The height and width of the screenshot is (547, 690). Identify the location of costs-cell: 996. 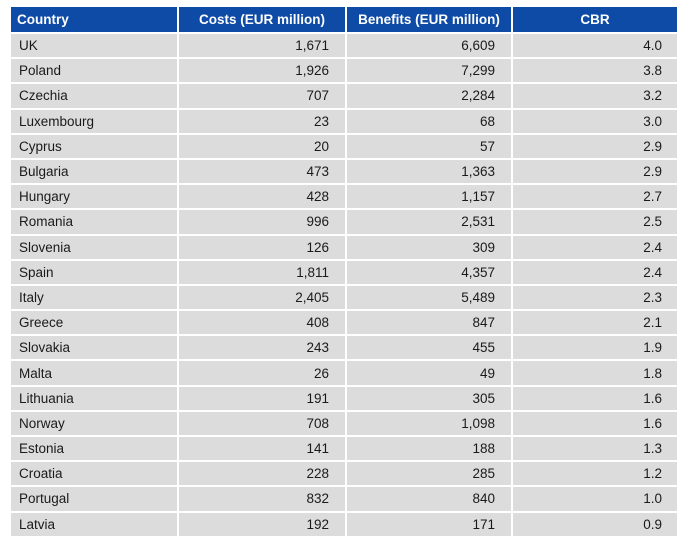
(263, 223).